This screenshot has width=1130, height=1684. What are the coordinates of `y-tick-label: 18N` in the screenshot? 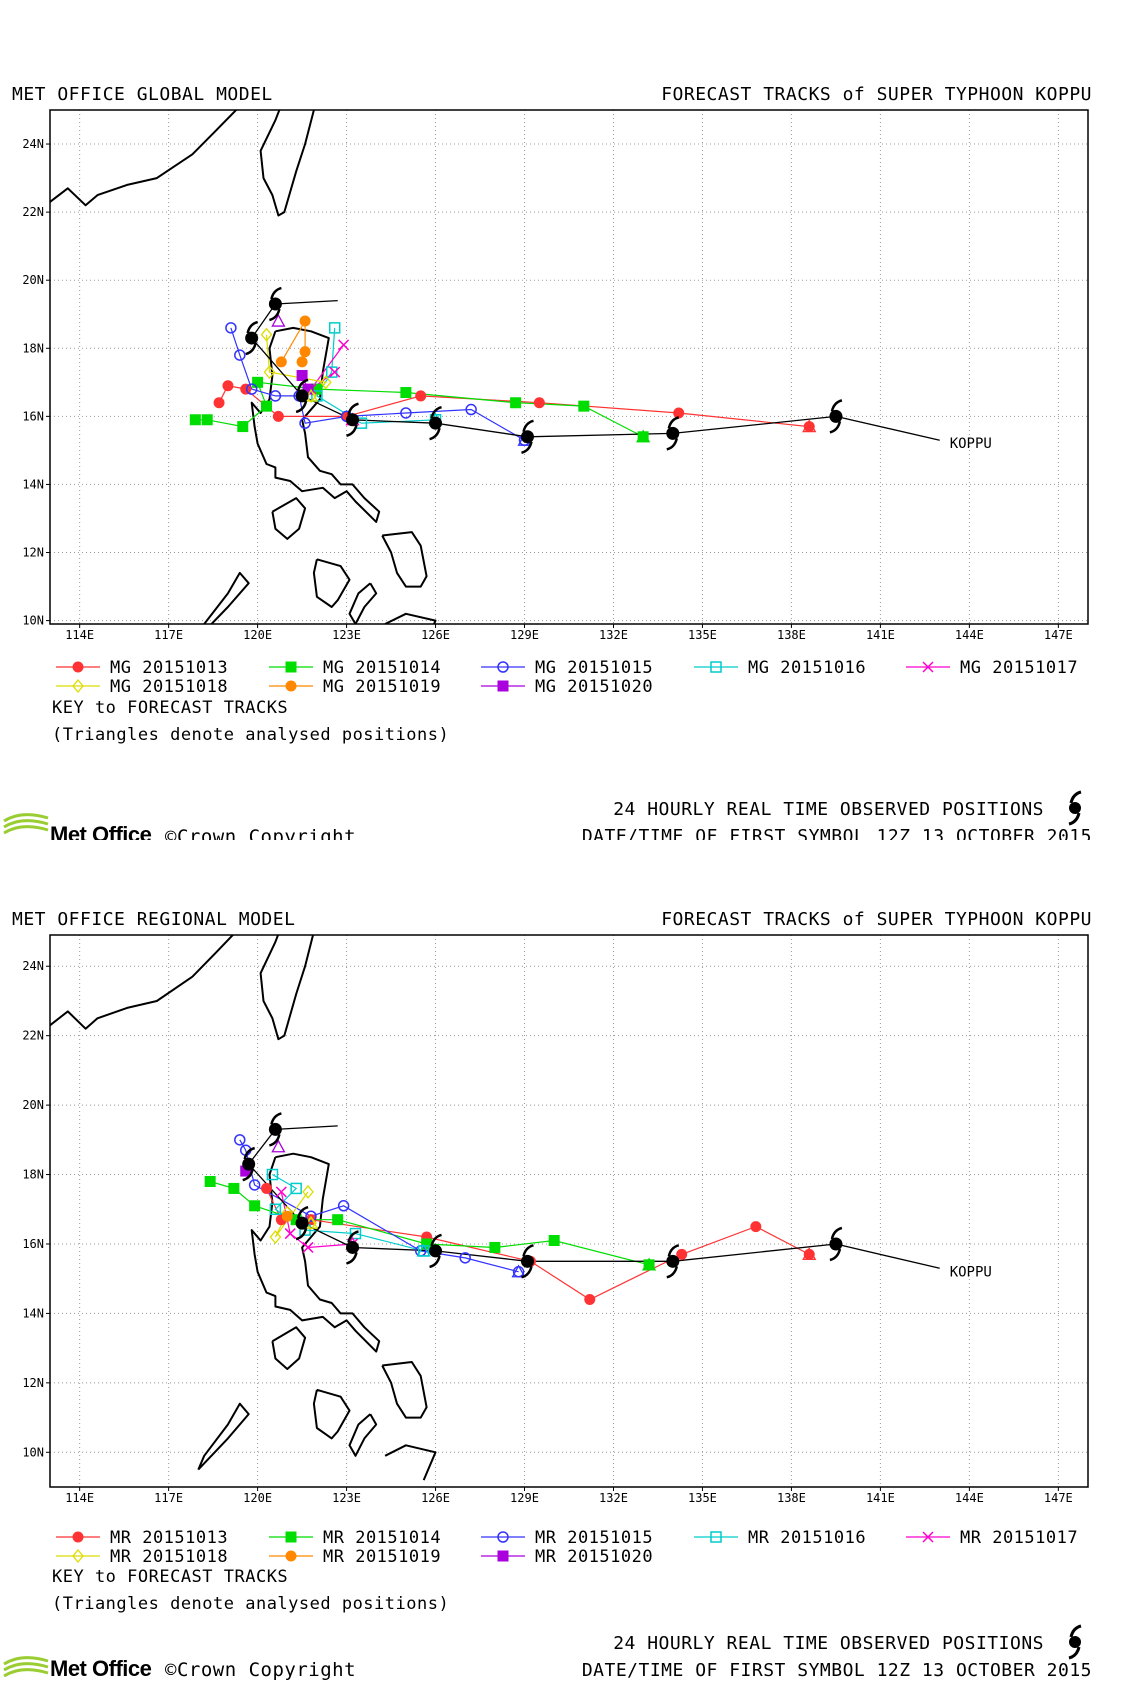 It's located at (33, 348).